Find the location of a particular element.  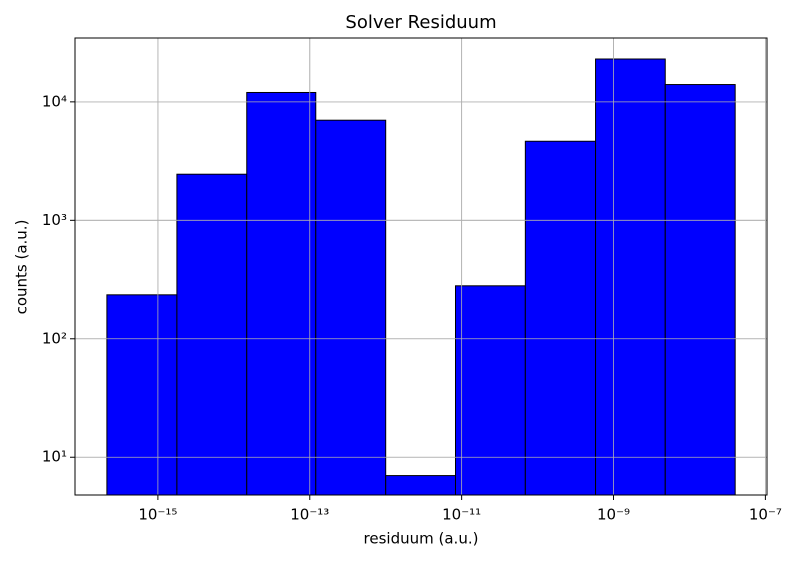

x-tick-label: 10⁻¹⁵ is located at coordinates (157, 515).